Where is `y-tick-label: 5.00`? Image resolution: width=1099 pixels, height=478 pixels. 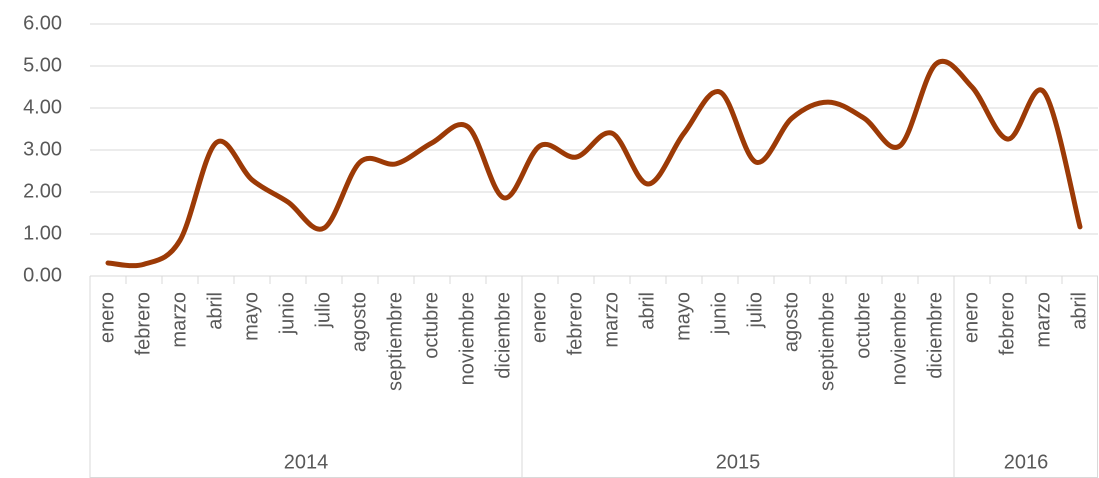 y-tick-label: 5.00 is located at coordinates (42, 65).